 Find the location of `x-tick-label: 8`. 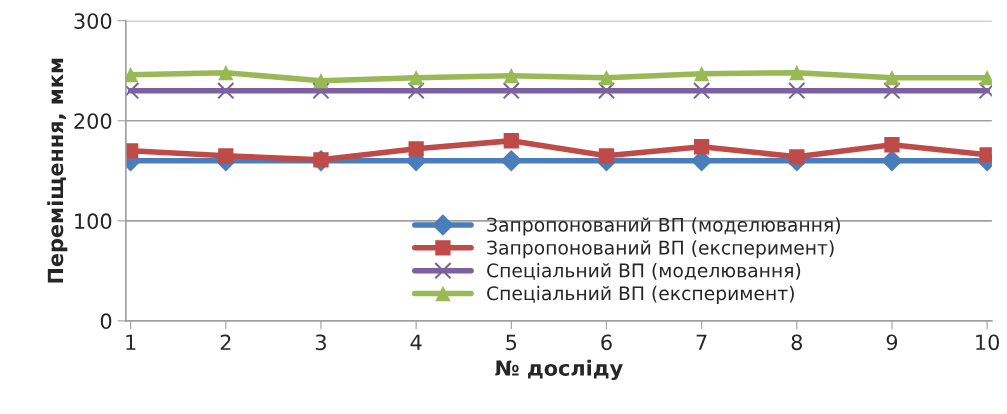

x-tick-label: 8 is located at coordinates (796, 342).